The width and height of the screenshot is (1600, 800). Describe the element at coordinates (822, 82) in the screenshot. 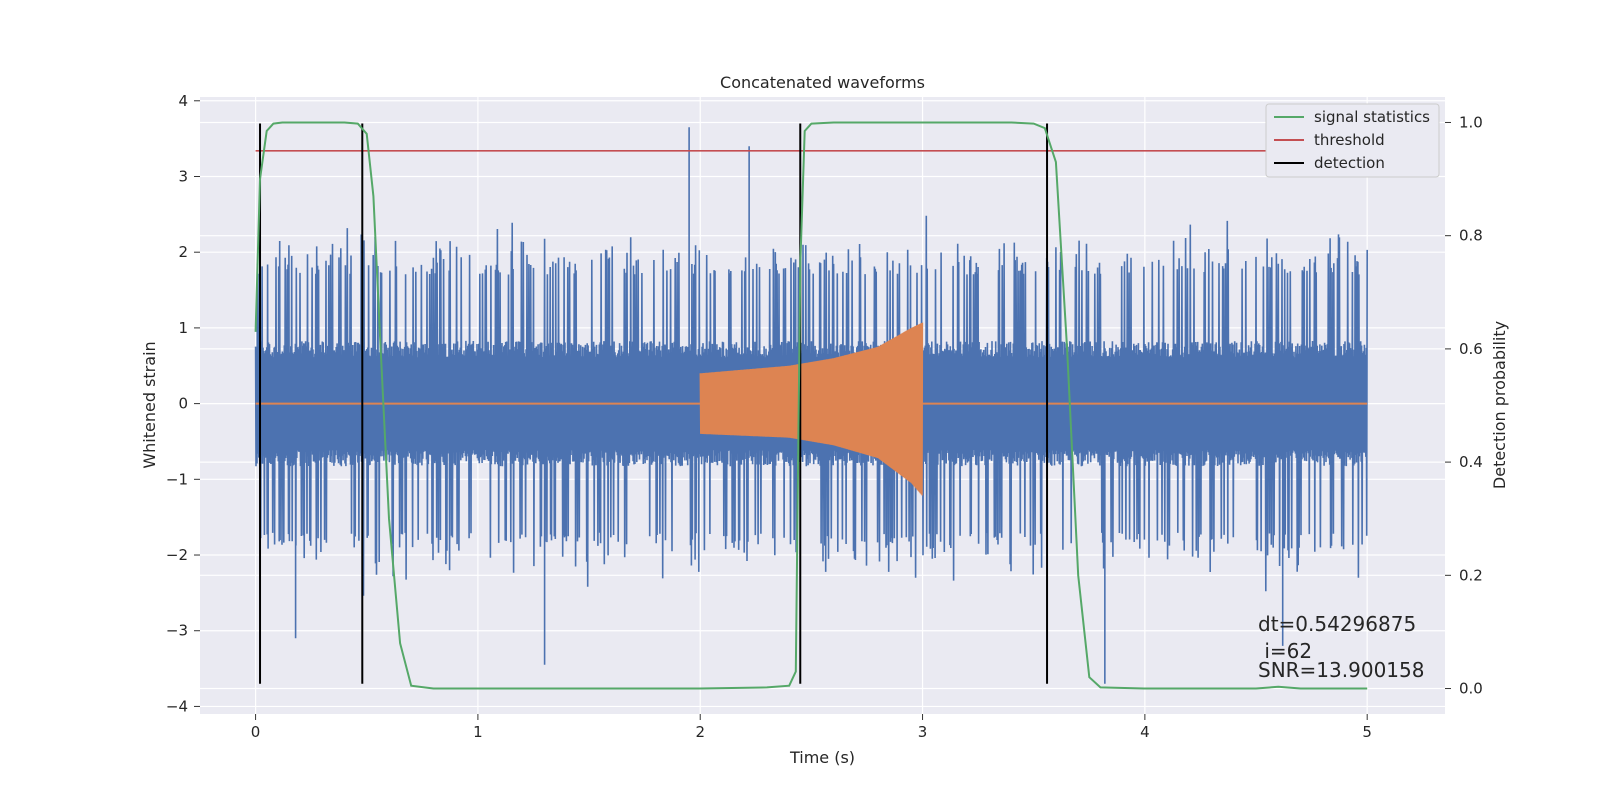

I see `chart-title: Concatenated waveforms` at that location.